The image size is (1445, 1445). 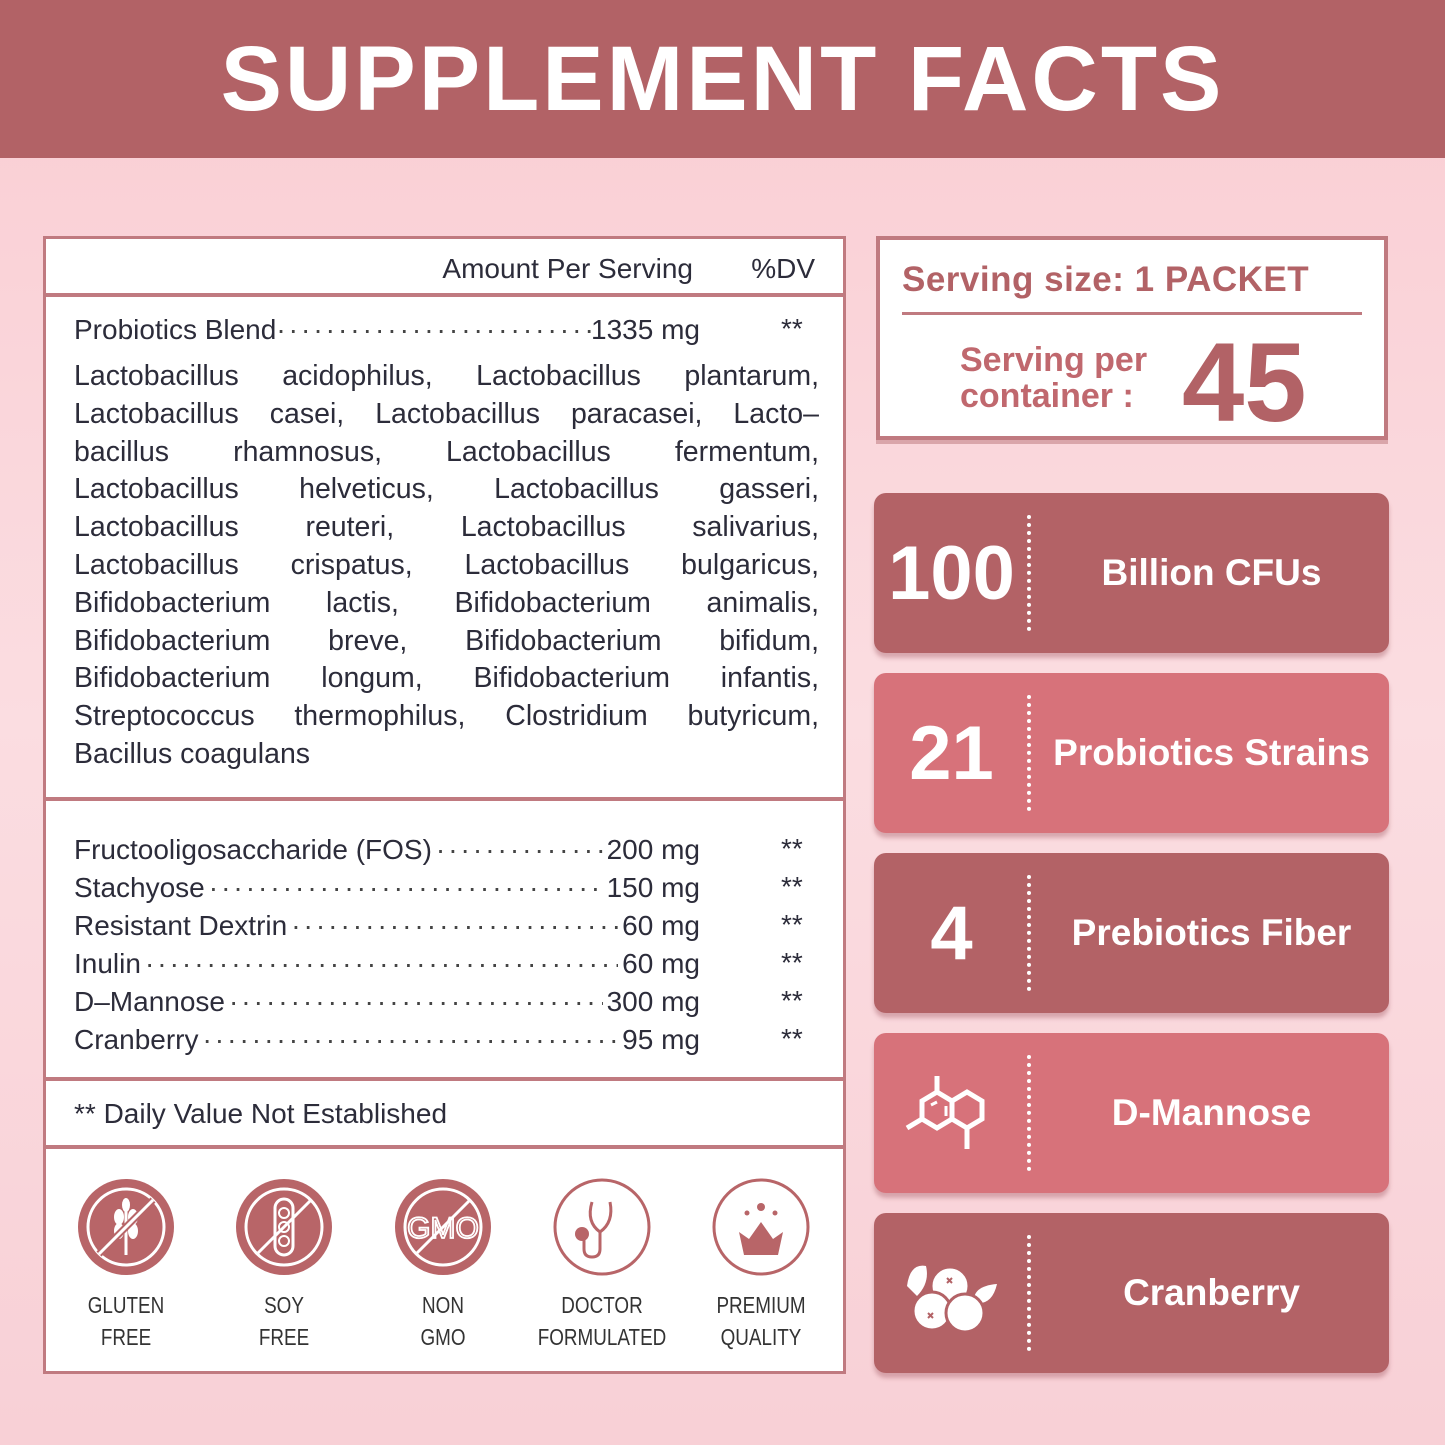 I want to click on card-cfus: 100 Billion CFUs, so click(x=1131, y=573).